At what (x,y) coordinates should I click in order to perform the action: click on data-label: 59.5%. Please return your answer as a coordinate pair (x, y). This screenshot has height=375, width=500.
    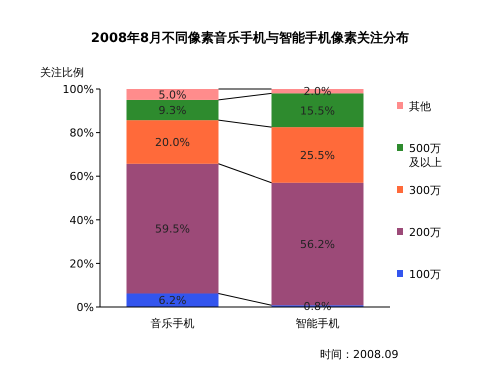
    Looking at the image, I should click on (172, 229).